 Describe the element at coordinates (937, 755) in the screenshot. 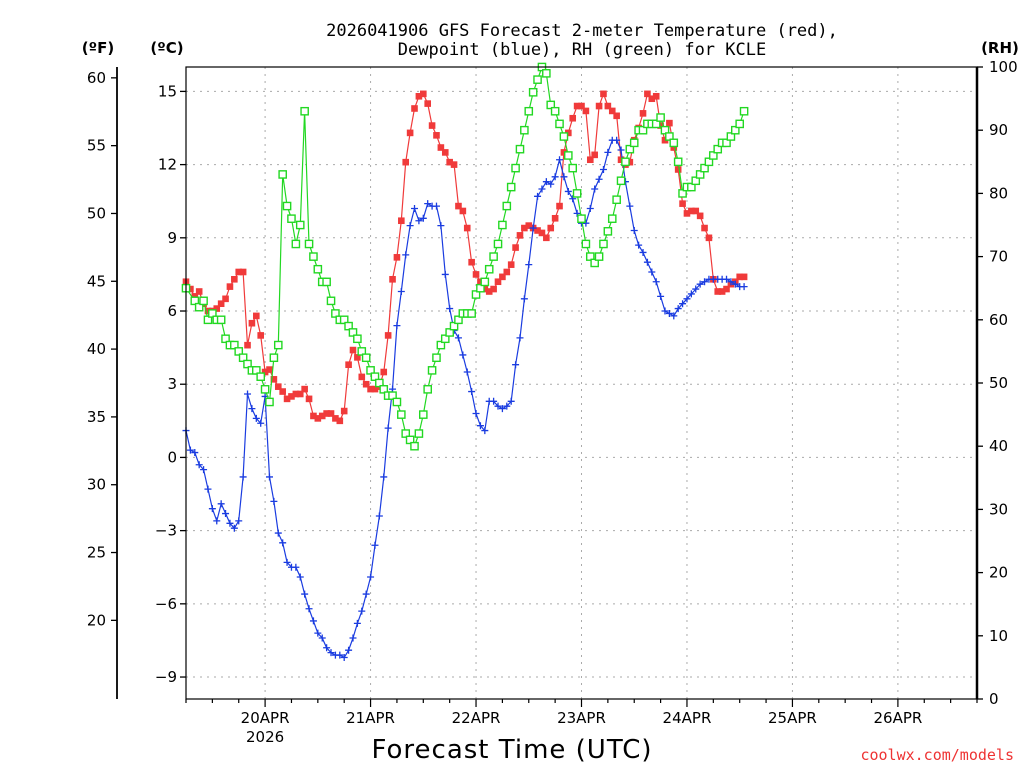

I see `credit-text: coolwx.com/models` at that location.